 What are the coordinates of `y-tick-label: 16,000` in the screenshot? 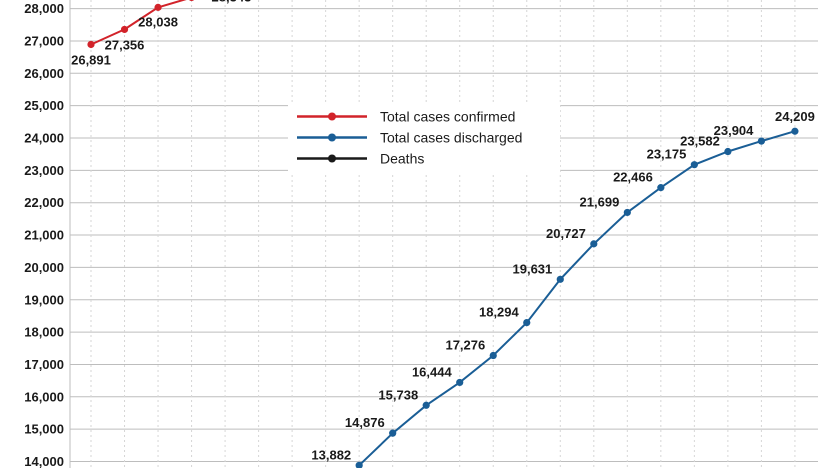 It's located at (44, 396).